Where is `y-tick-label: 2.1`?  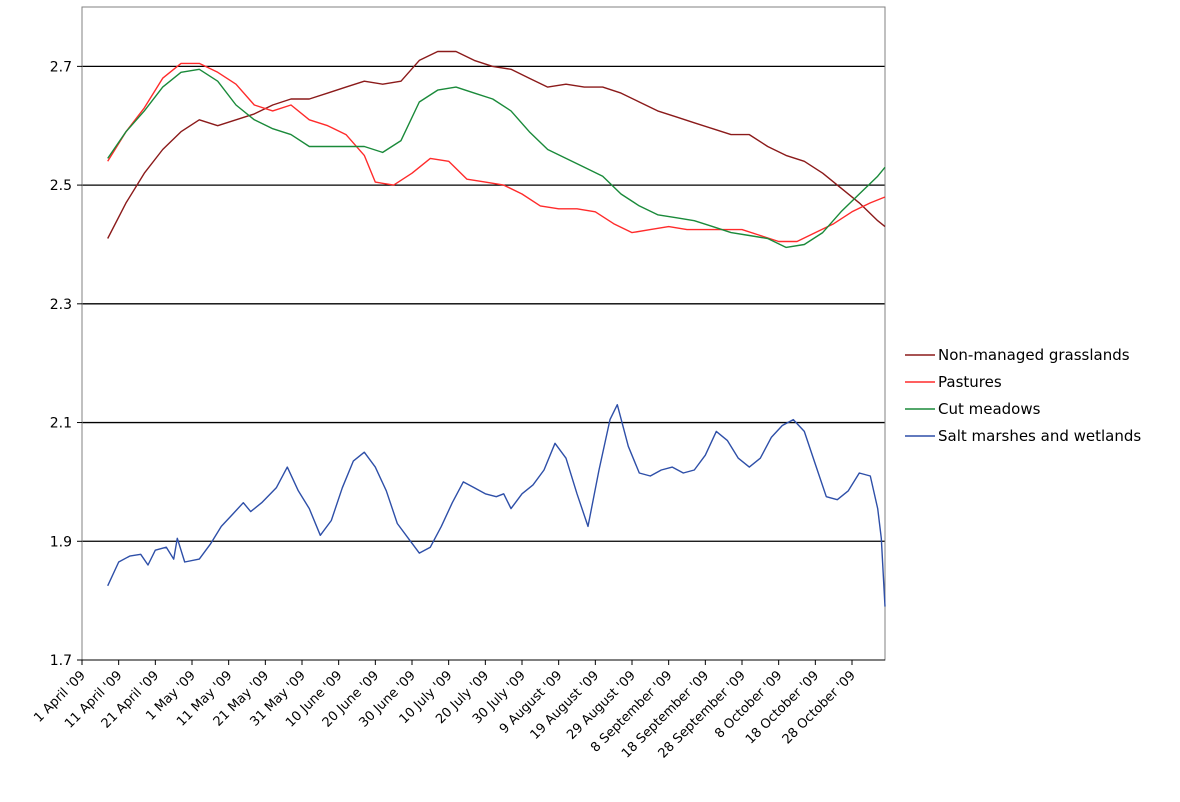
y-tick-label: 2.1 is located at coordinates (61, 424).